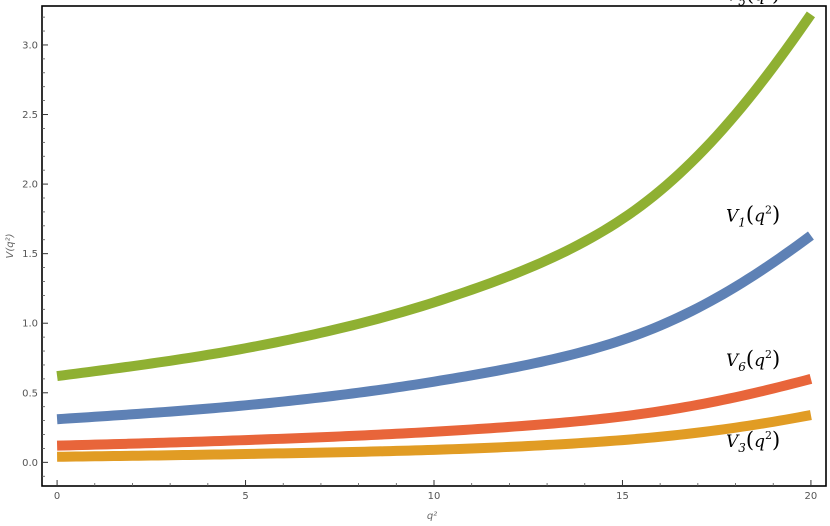 Image resolution: width=830 pixels, height=526 pixels. I want to click on x-tick-label: 0, so click(57, 496).